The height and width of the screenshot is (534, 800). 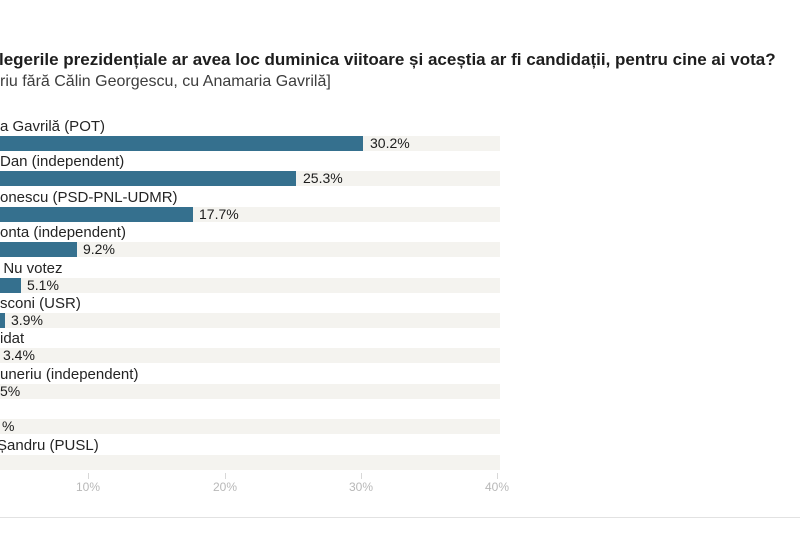 I want to click on bar-value: 5%, so click(x=10, y=391).